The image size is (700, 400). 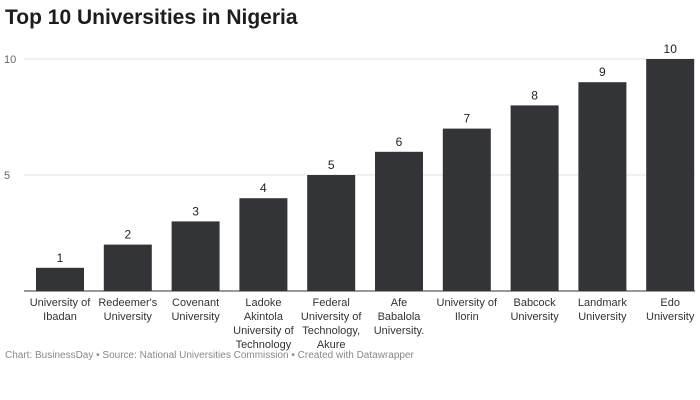 I want to click on x-tick-label: University of Ibadan, so click(x=60, y=310).